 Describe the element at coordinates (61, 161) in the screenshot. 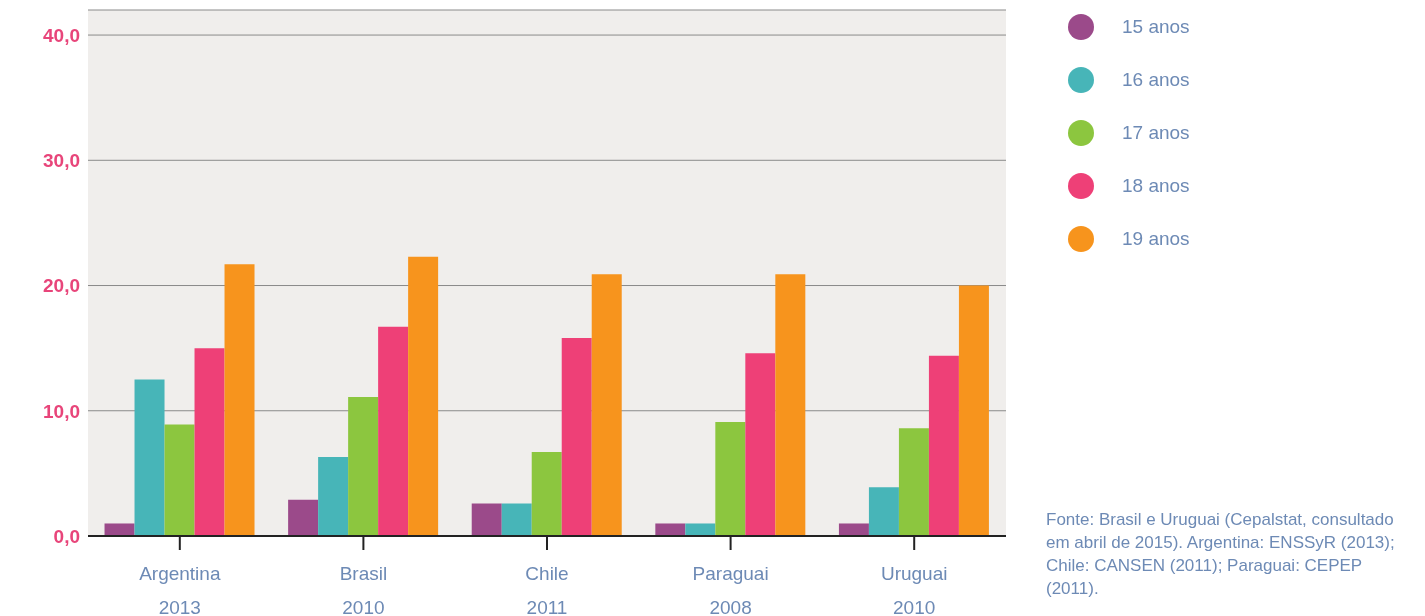

I see `y-tick-label: 30,0` at that location.